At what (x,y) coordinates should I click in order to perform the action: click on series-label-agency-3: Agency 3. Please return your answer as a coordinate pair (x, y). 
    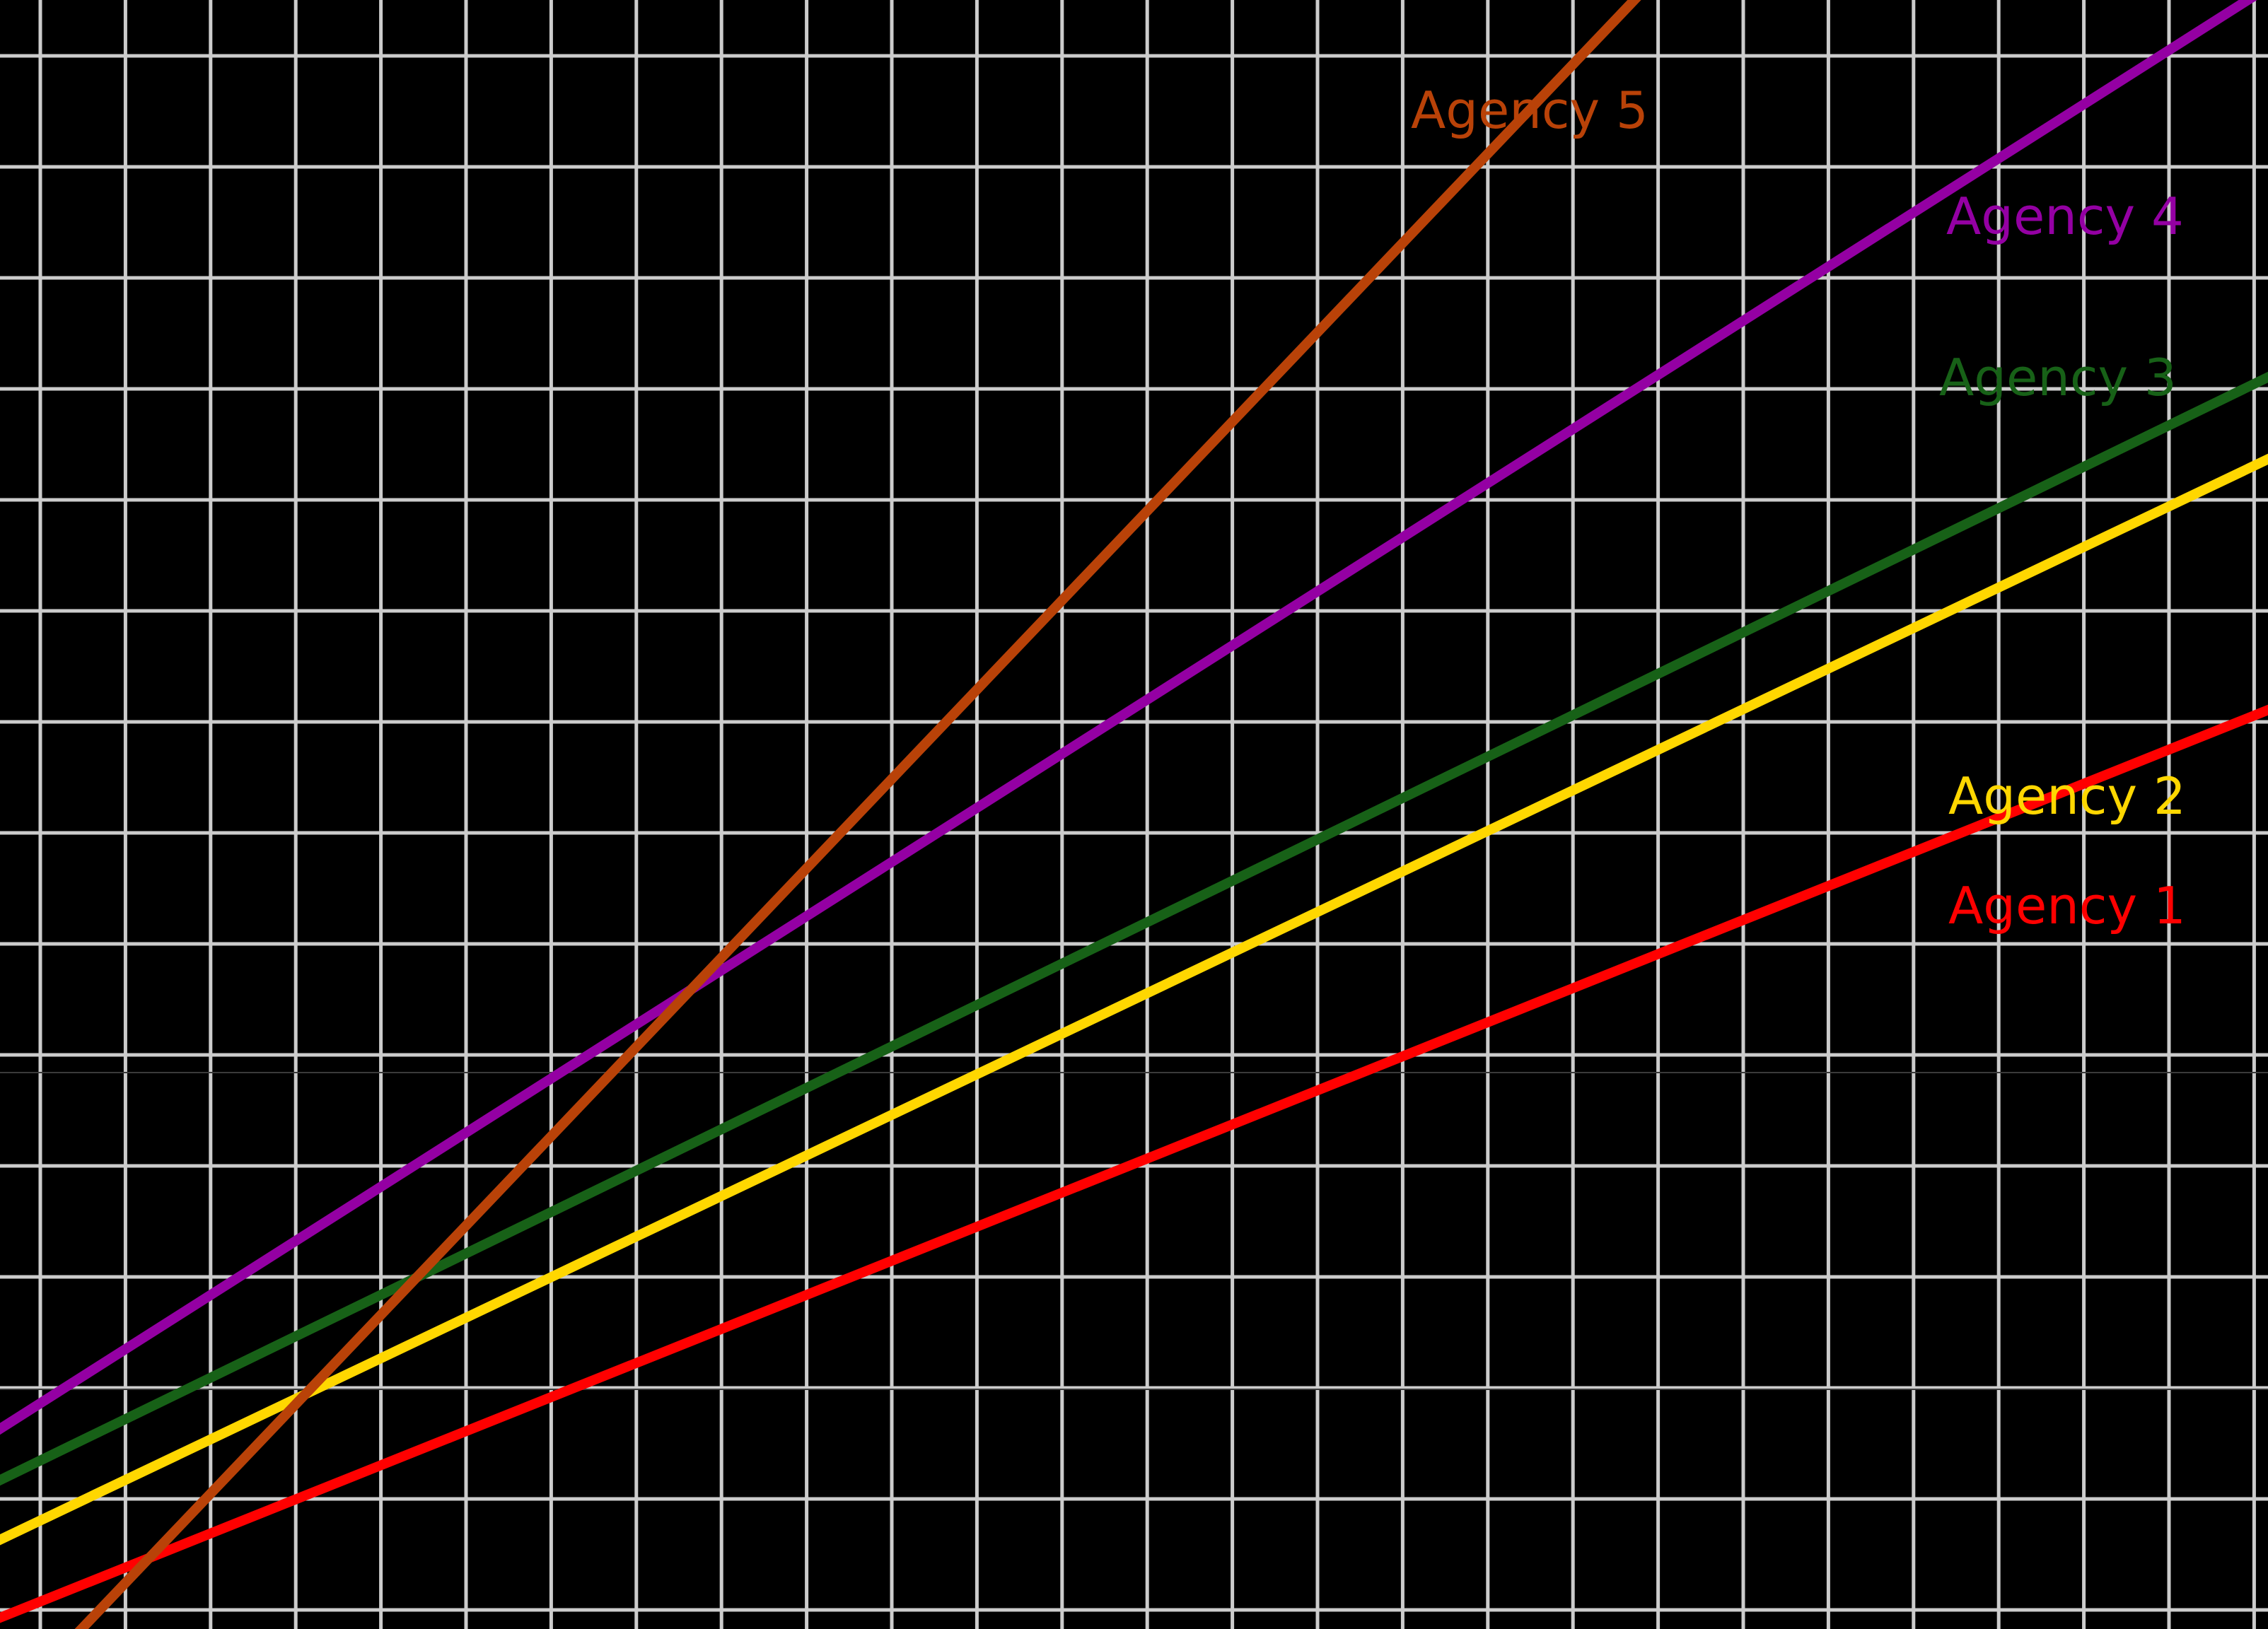
    Looking at the image, I should click on (2058, 377).